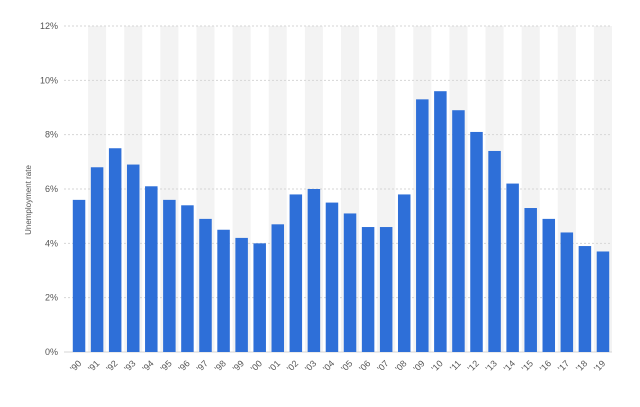 The width and height of the screenshot is (640, 407). What do you see at coordinates (581, 365) in the screenshot?
I see `x-tick-label: '18` at bounding box center [581, 365].